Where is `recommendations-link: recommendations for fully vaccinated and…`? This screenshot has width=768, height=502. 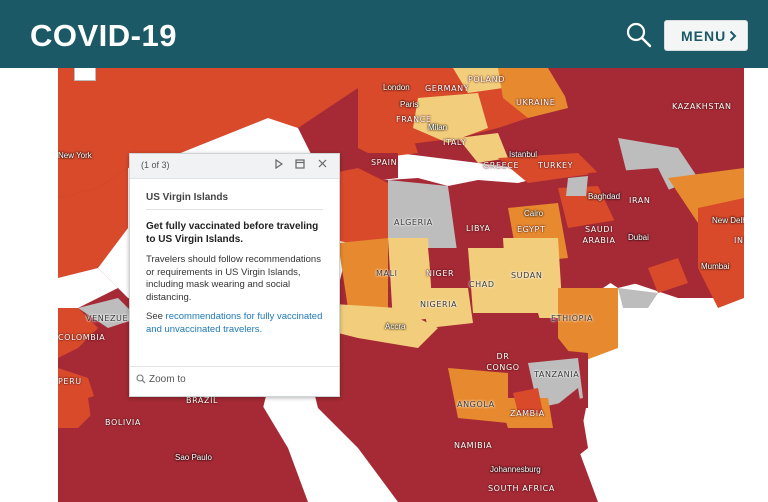 recommendations-link: recommendations for fully vaccinated and… is located at coordinates (234, 323).